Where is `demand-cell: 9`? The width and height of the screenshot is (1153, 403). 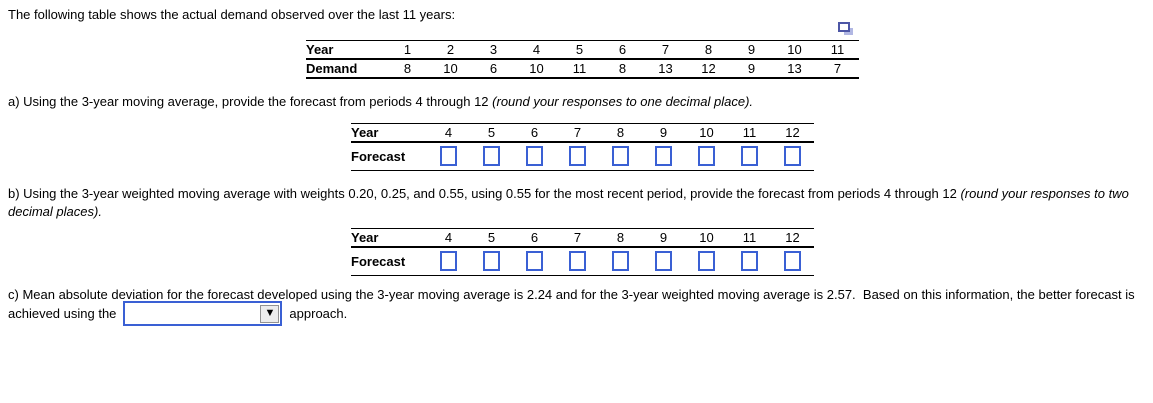
demand-cell: 9 is located at coordinates (751, 68).